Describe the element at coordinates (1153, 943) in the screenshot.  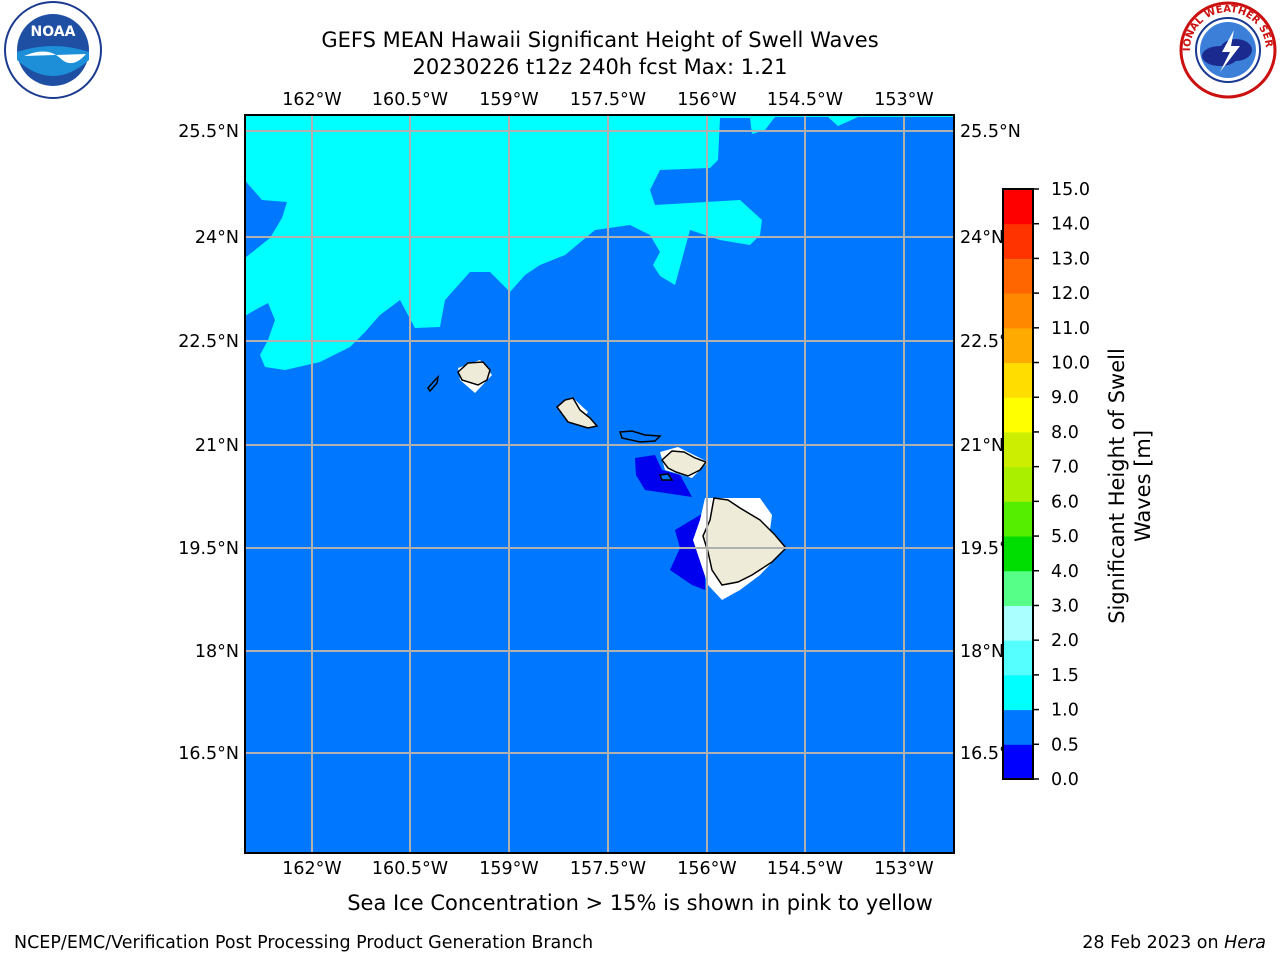
I see `footer-date-text: 28 Feb 2023 on` at that location.